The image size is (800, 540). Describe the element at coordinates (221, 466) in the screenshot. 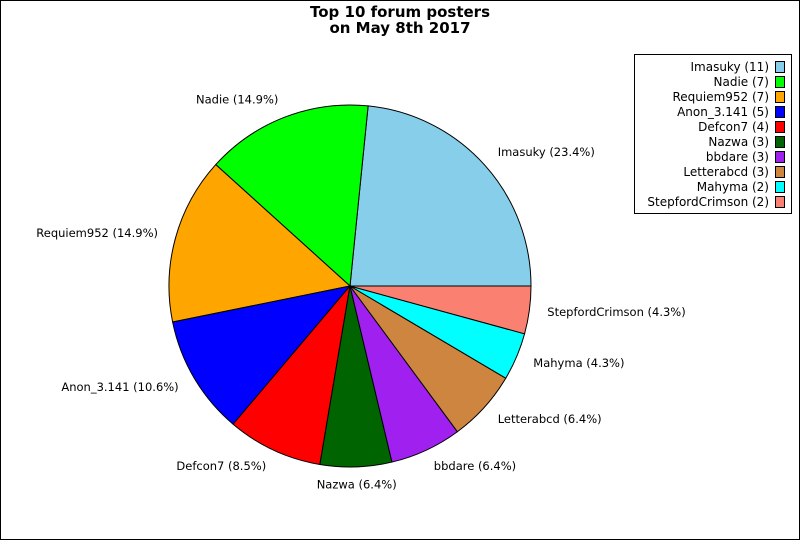

I see `slice-label-defcon7: Defcon7 (8.5%)` at that location.